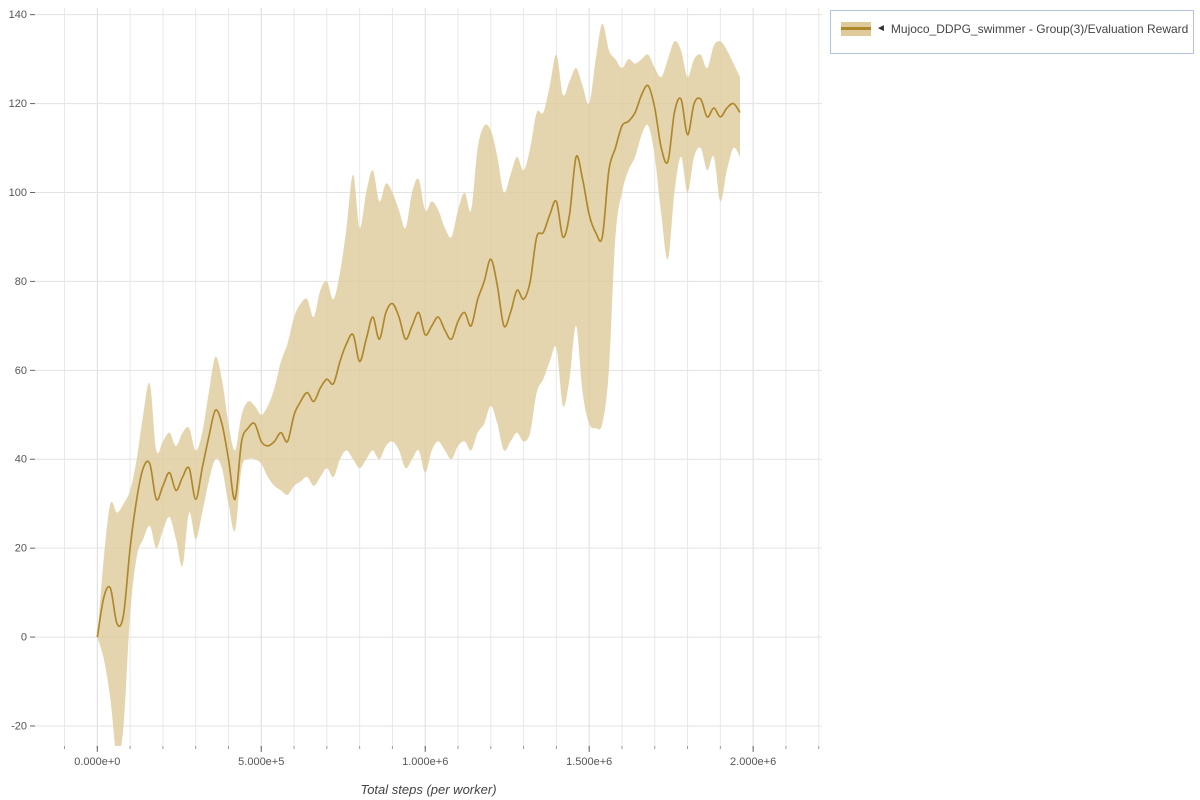 The height and width of the screenshot is (800, 1200). What do you see at coordinates (97, 762) in the screenshot?
I see `svg-text: 0.000e+0` at bounding box center [97, 762].